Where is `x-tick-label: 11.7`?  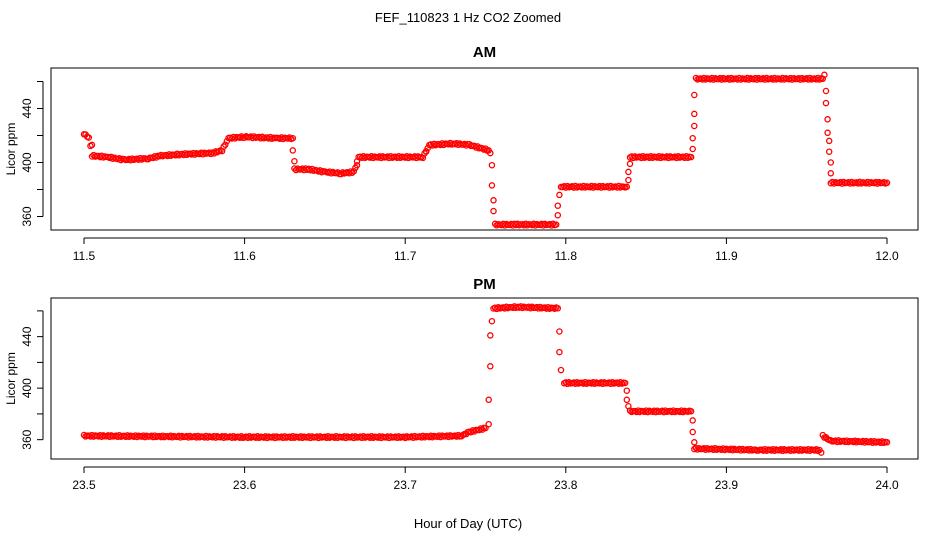
x-tick-label: 11.7 is located at coordinates (405, 256).